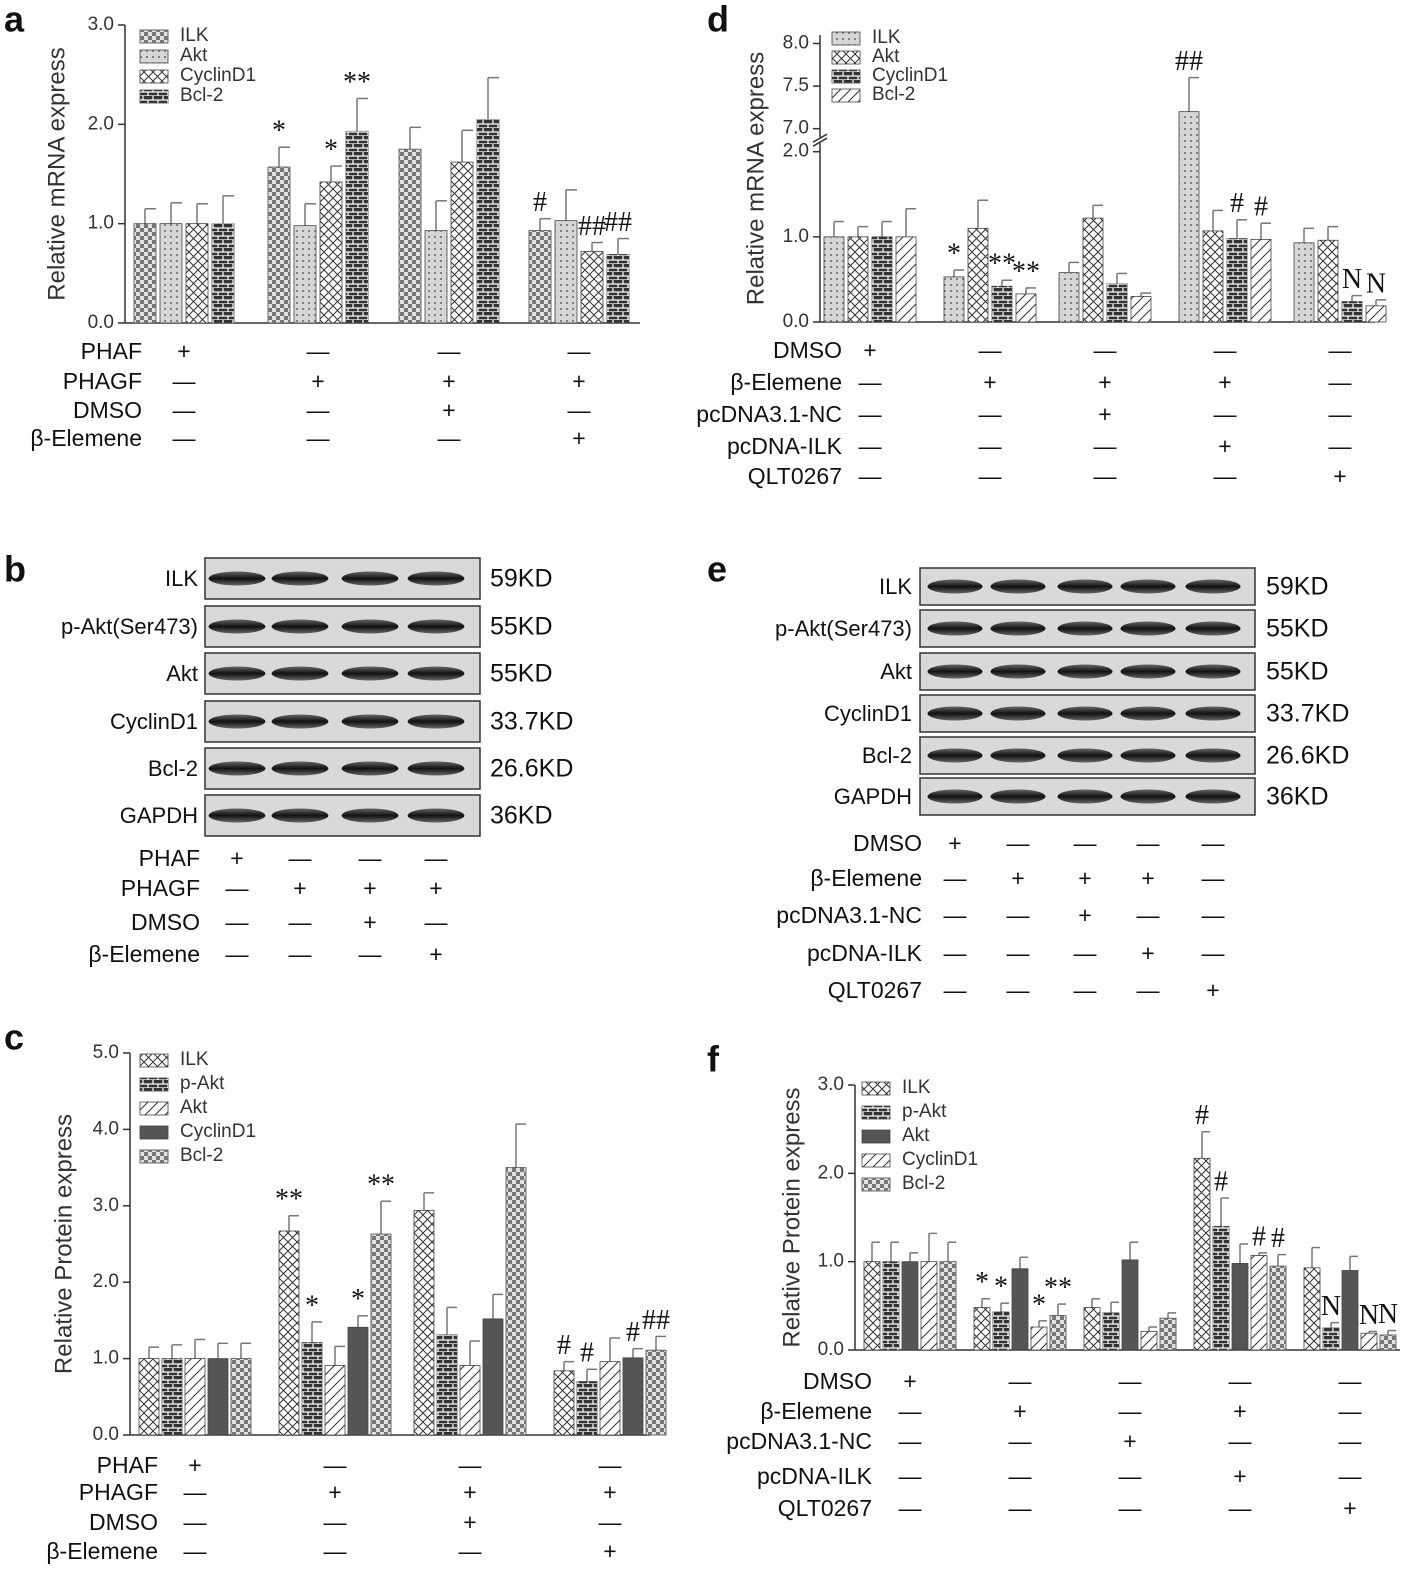  What do you see at coordinates (154, 1132) in the screenshot?
I see `legend-swatch` at bounding box center [154, 1132].